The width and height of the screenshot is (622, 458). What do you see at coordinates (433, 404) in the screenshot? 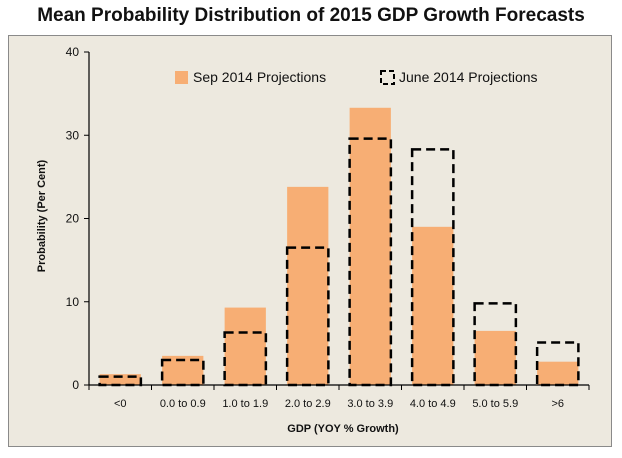
I see `x-tick-label: 4.0 to 4.9` at bounding box center [433, 404].